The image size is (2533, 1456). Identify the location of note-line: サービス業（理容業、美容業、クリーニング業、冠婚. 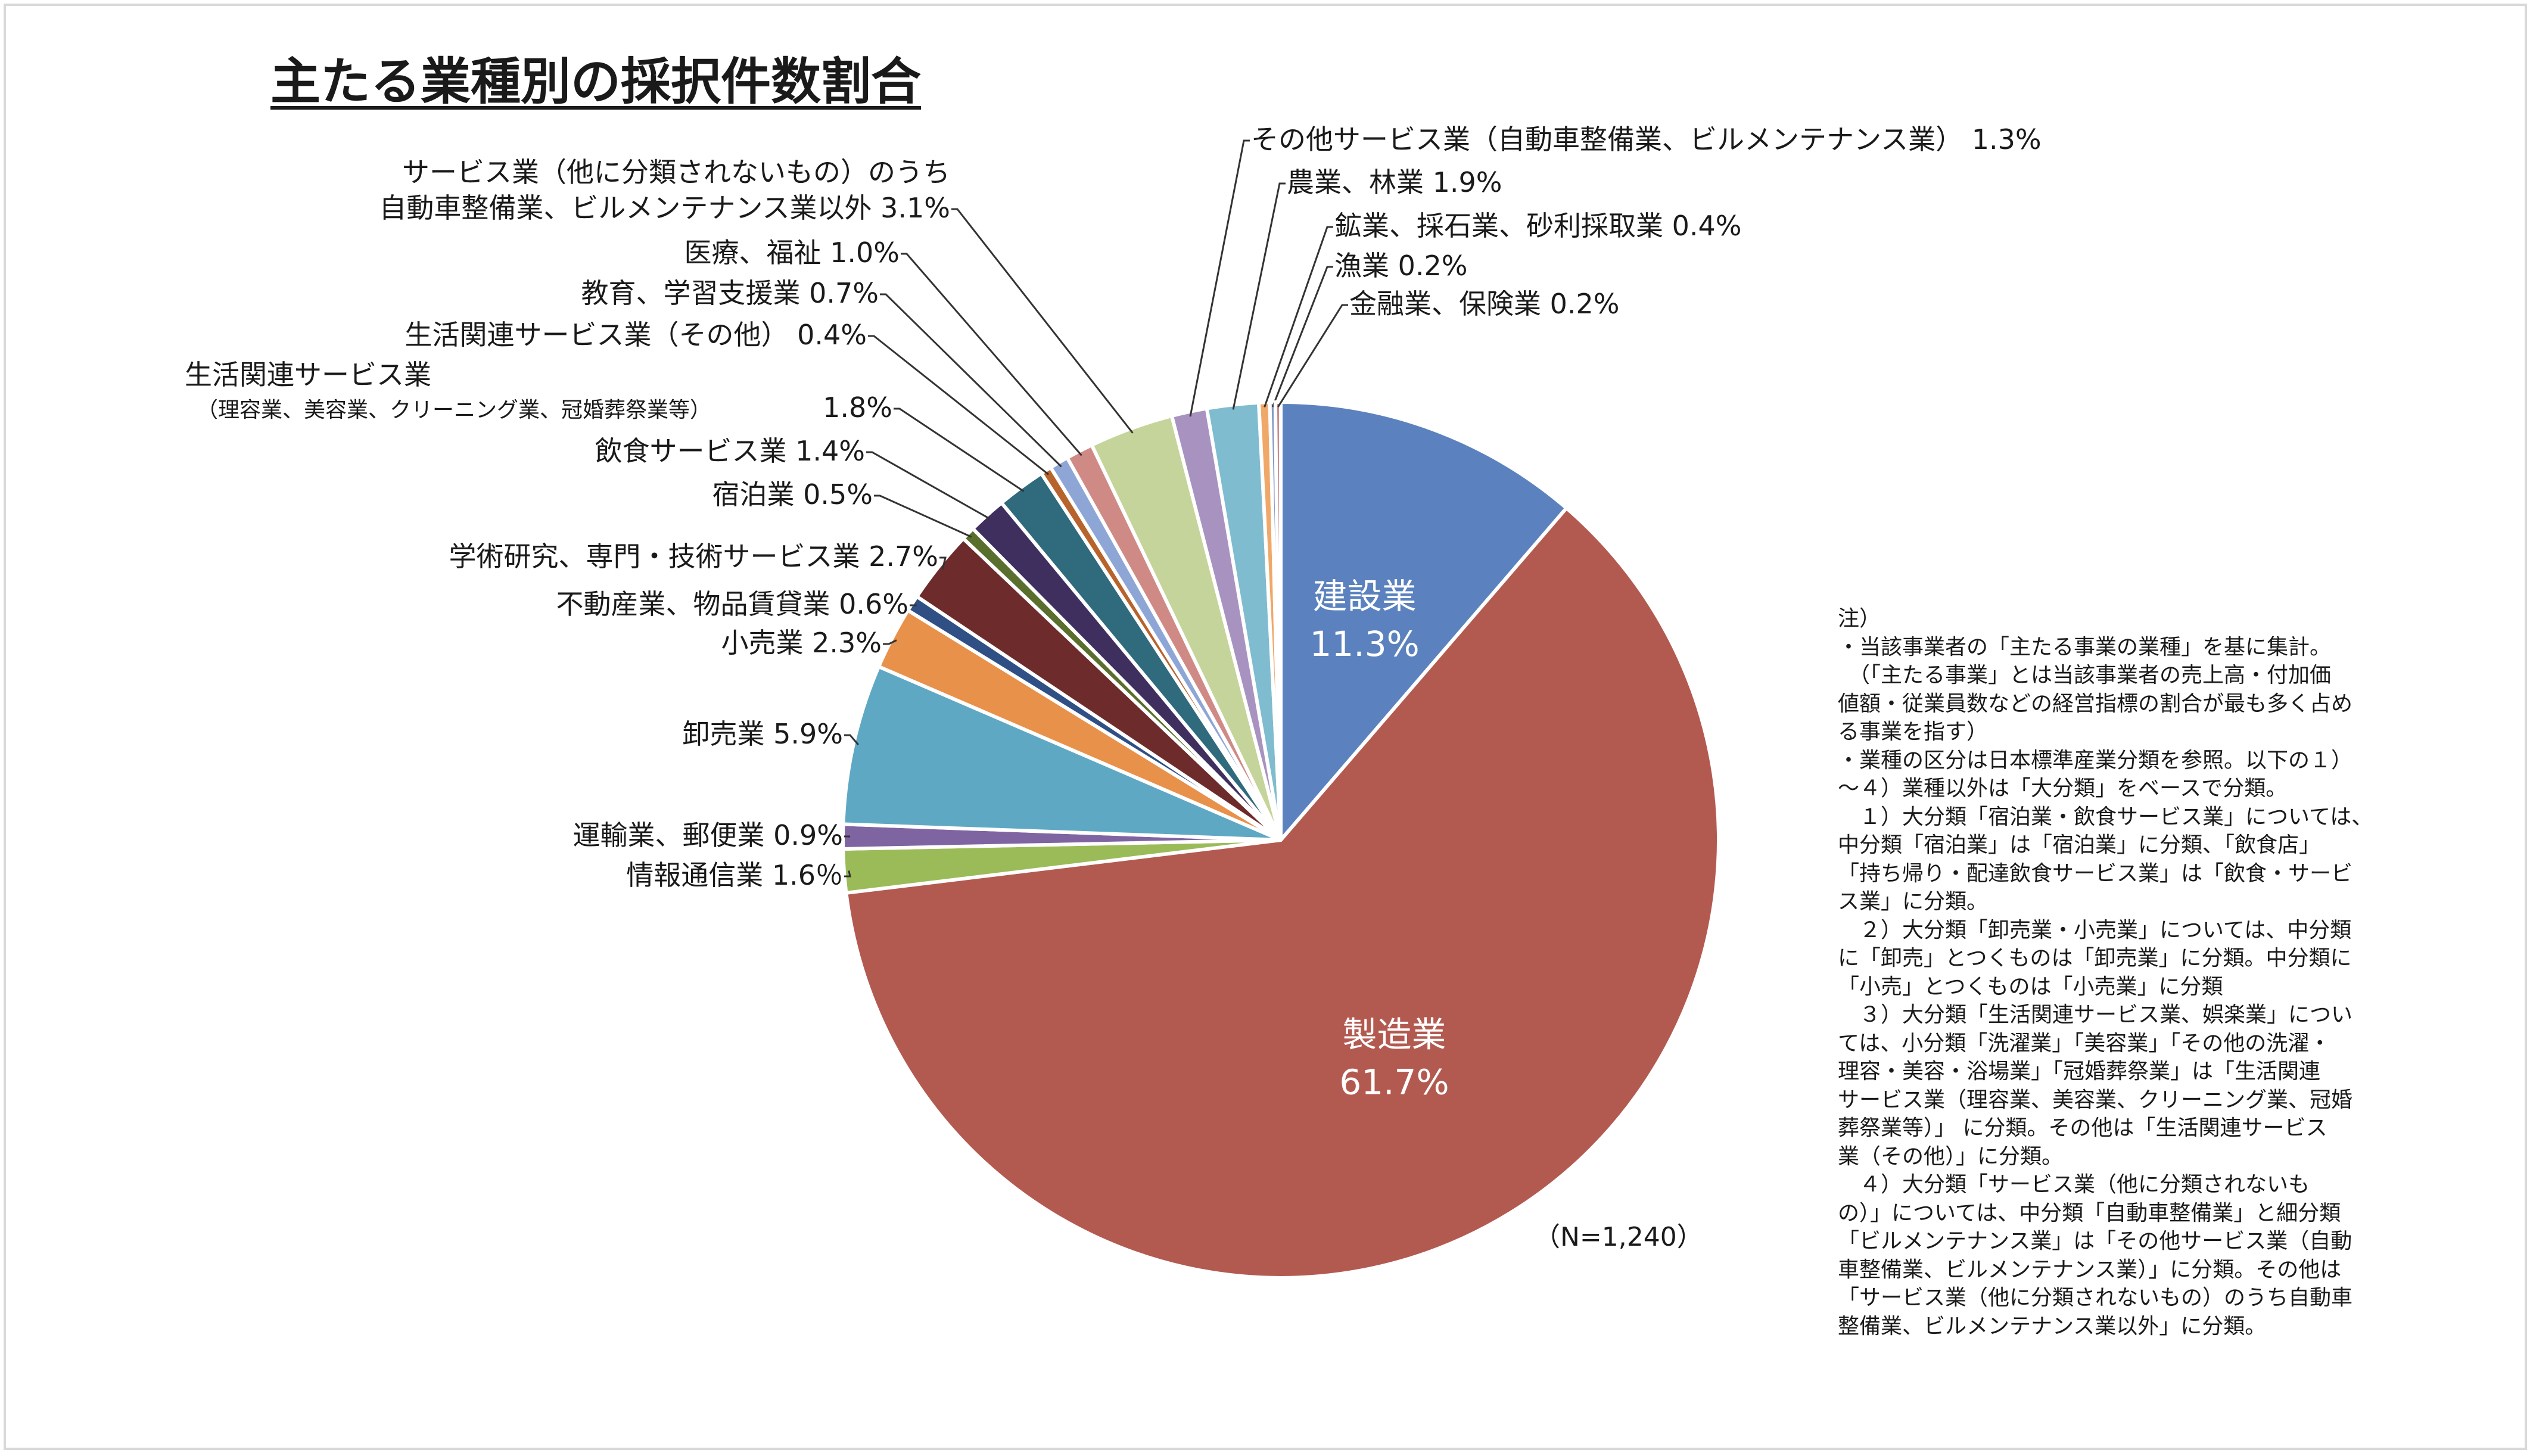
(2095, 1099).